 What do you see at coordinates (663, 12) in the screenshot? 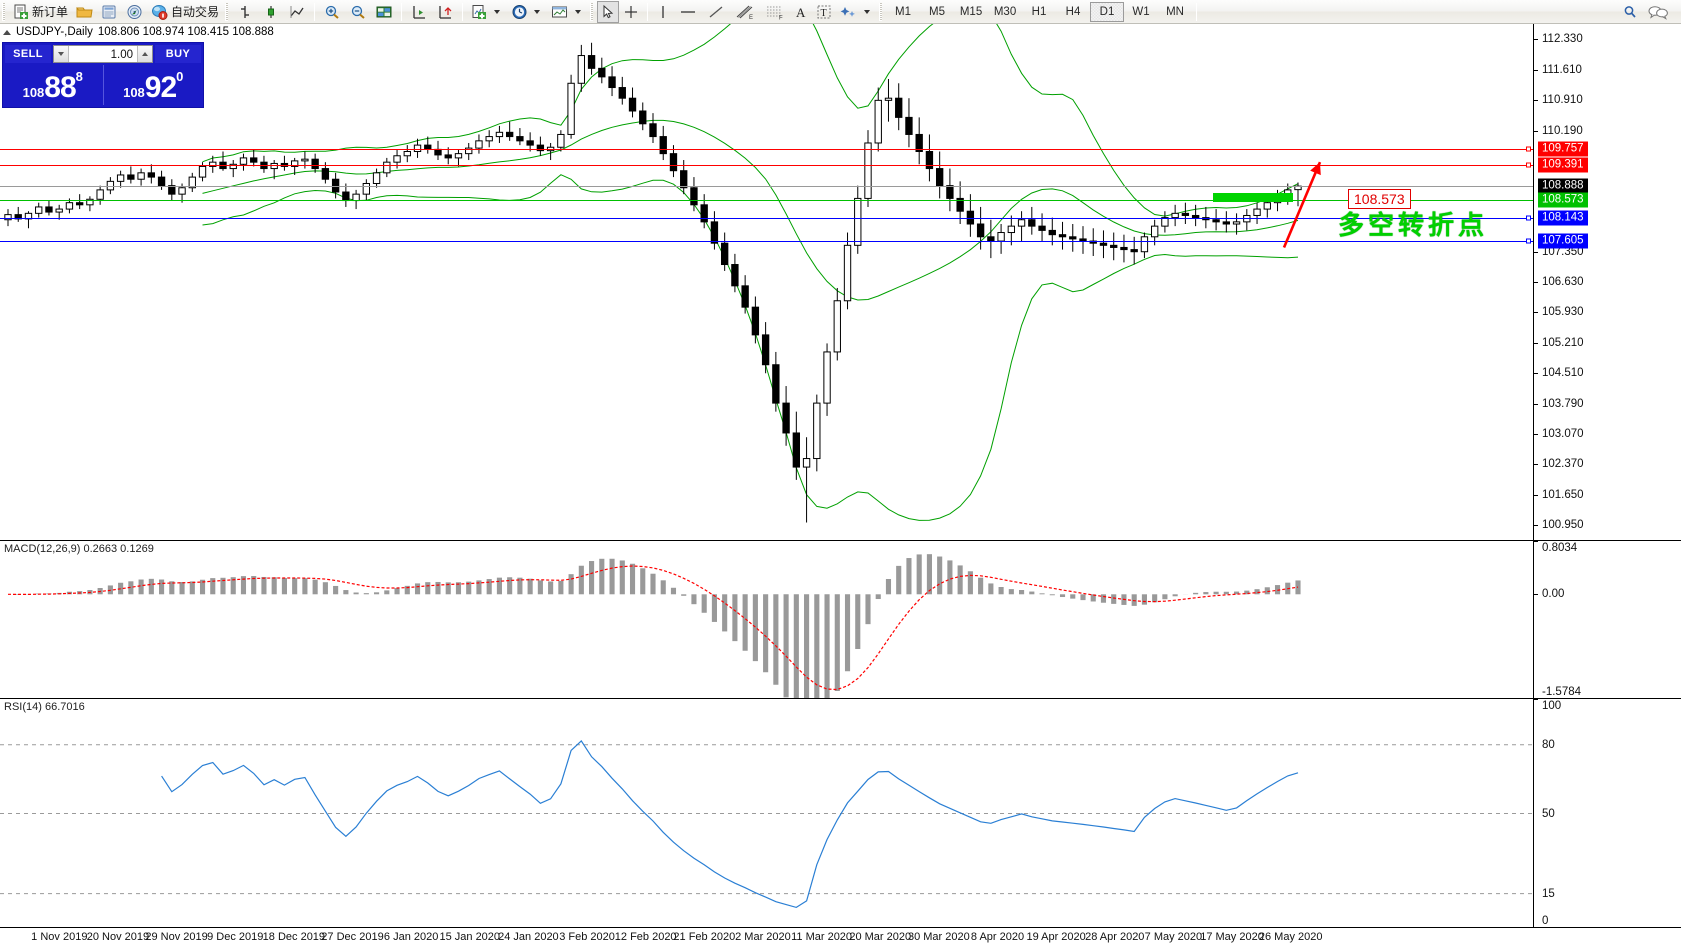
I see `vertical-line-tool-button` at bounding box center [663, 12].